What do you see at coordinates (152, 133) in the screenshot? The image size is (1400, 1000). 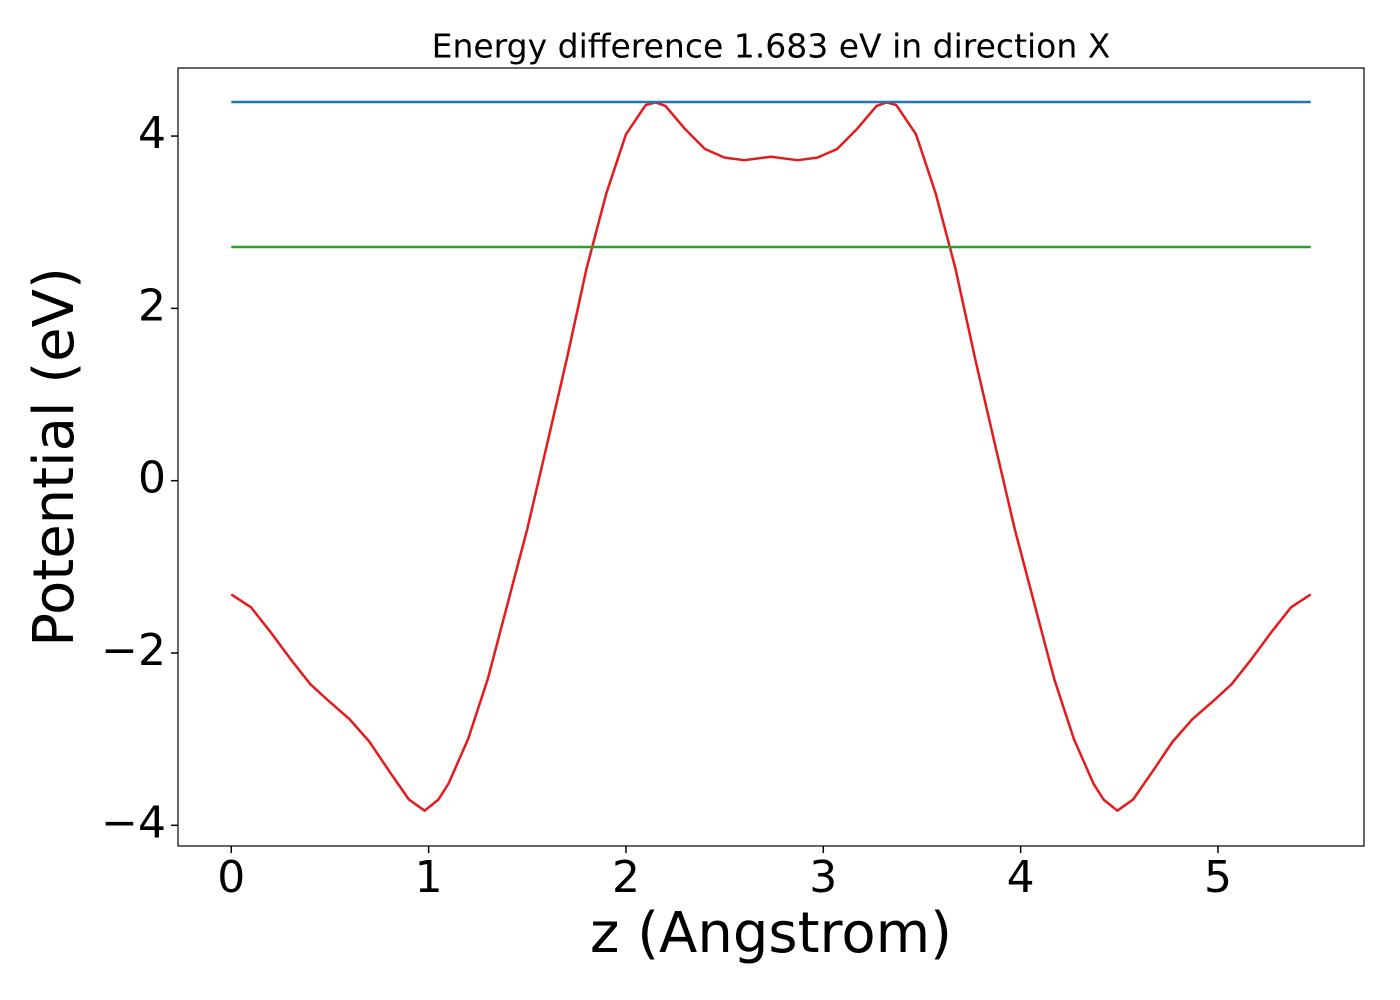 I see `y-tick-label: 4` at bounding box center [152, 133].